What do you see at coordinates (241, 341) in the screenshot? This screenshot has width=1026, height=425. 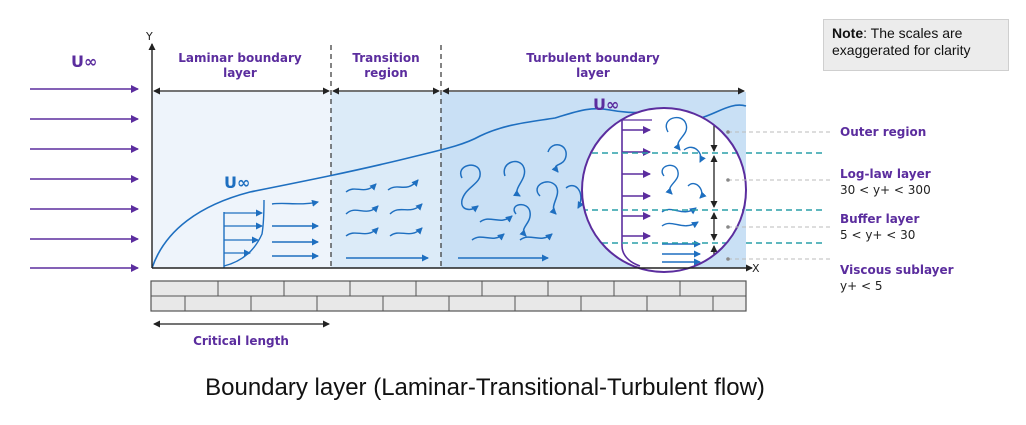 I see `critical-length-label: Critical length` at bounding box center [241, 341].